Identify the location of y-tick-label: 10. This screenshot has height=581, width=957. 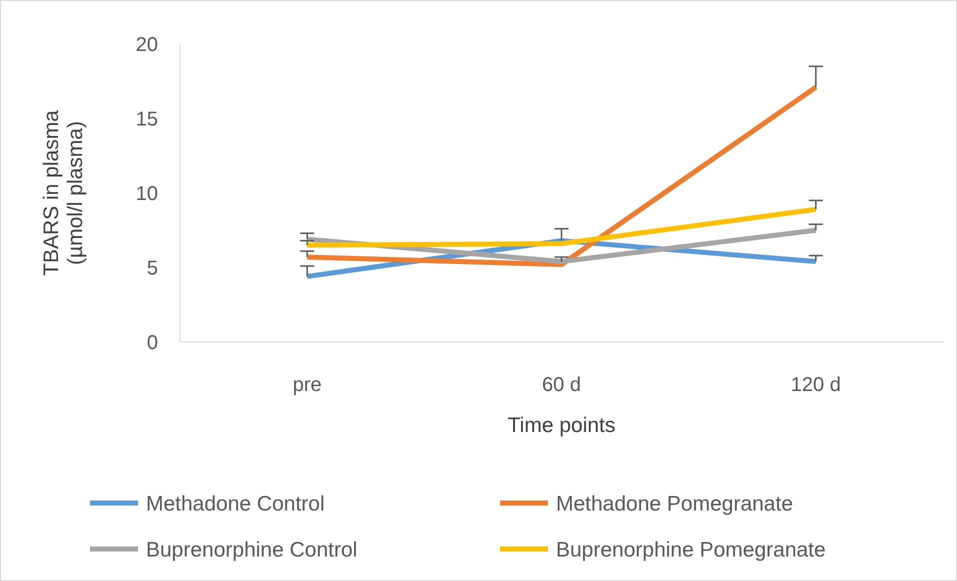
(147, 194).